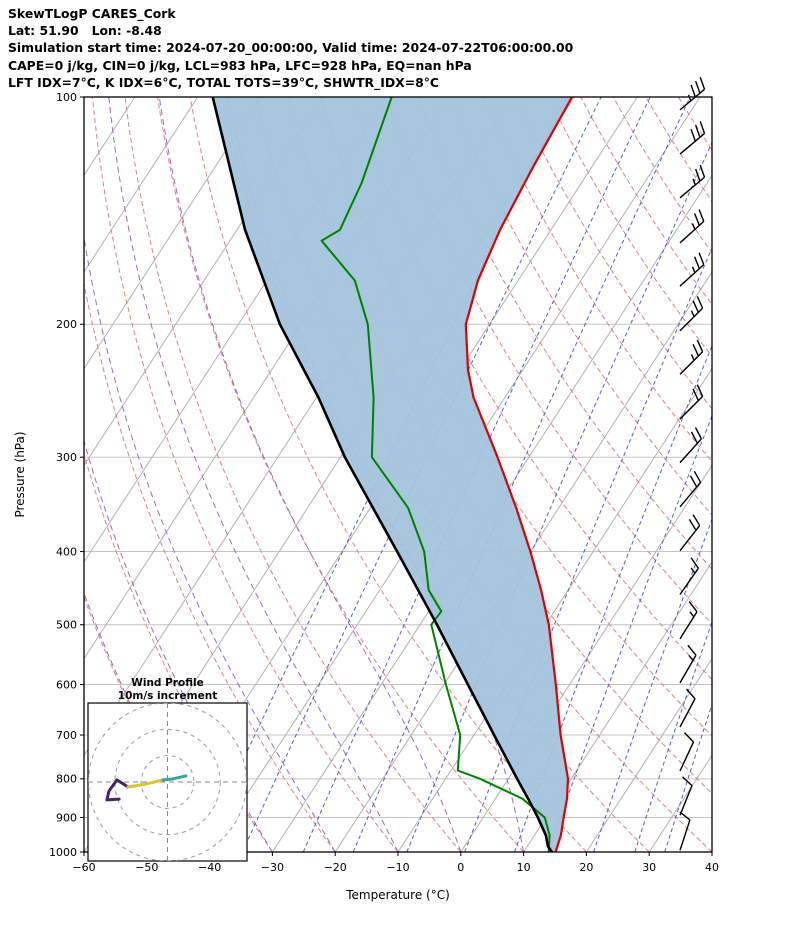 The height and width of the screenshot is (937, 794). What do you see at coordinates (649, 867) in the screenshot?
I see `temperature-tick-label: 30` at bounding box center [649, 867].